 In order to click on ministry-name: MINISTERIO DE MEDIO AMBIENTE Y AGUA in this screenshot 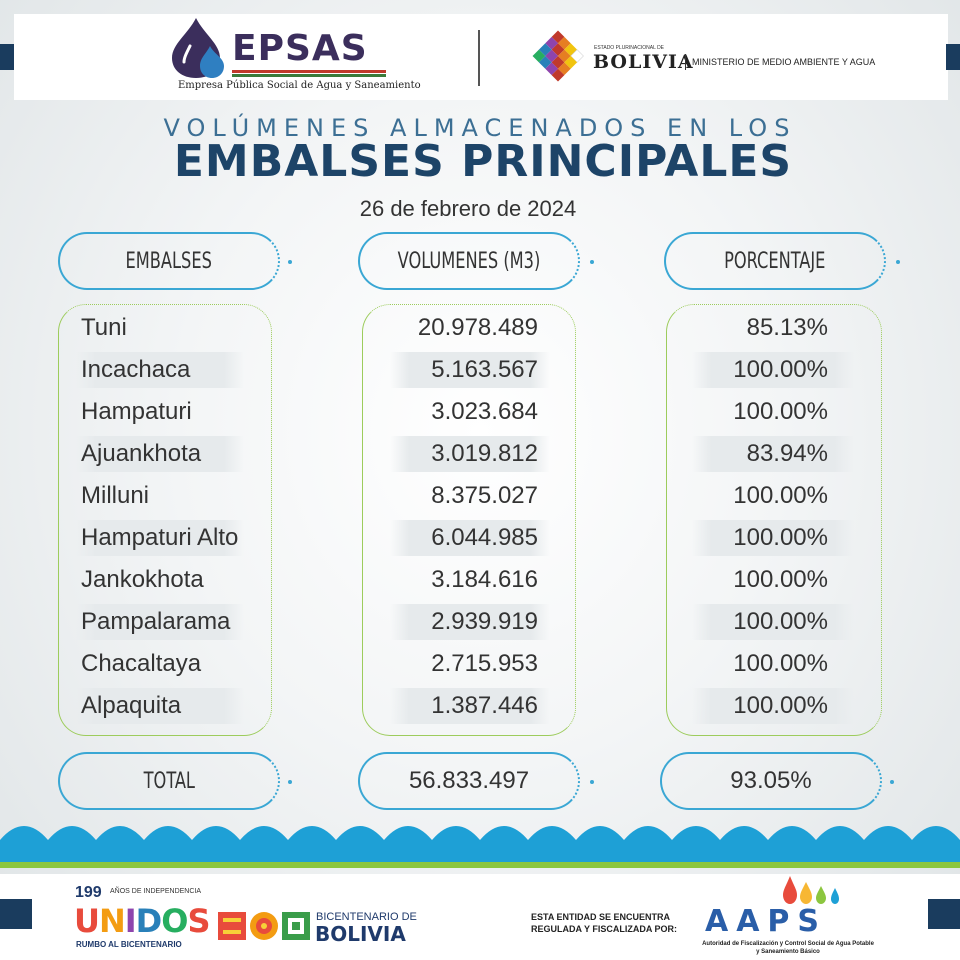, I will do `click(784, 62)`.